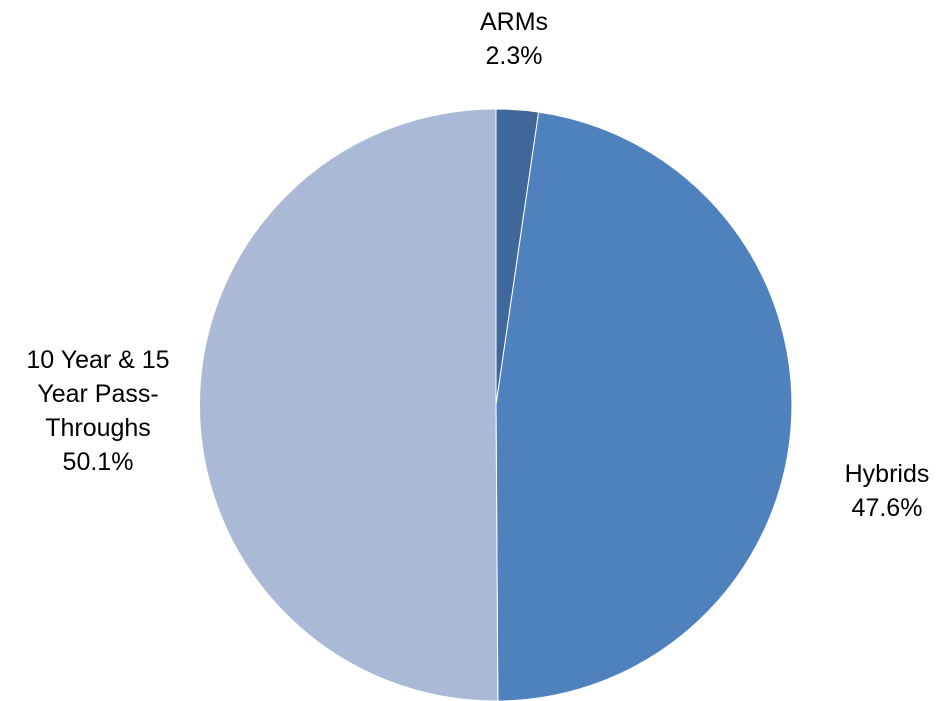 The image size is (947, 701). What do you see at coordinates (97, 360) in the screenshot?
I see `pie-label-name-line: 10 Year & 15` at bounding box center [97, 360].